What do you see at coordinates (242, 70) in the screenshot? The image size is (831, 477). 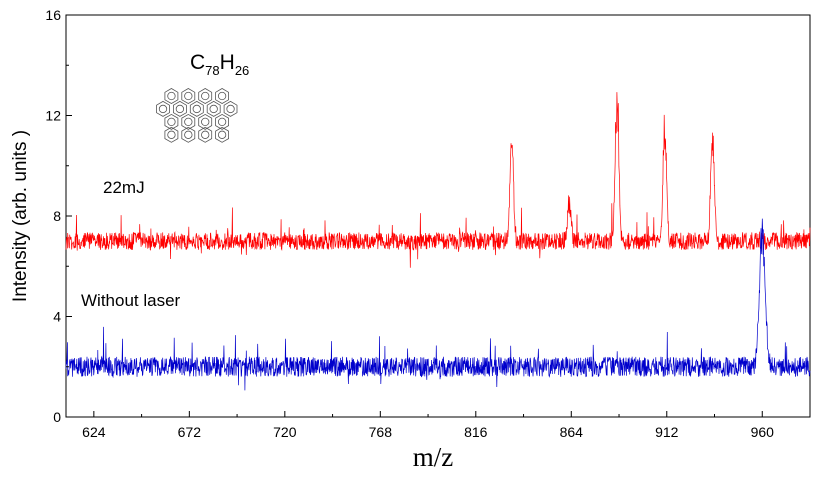 I see `formula-sub-h: 26` at bounding box center [242, 70].